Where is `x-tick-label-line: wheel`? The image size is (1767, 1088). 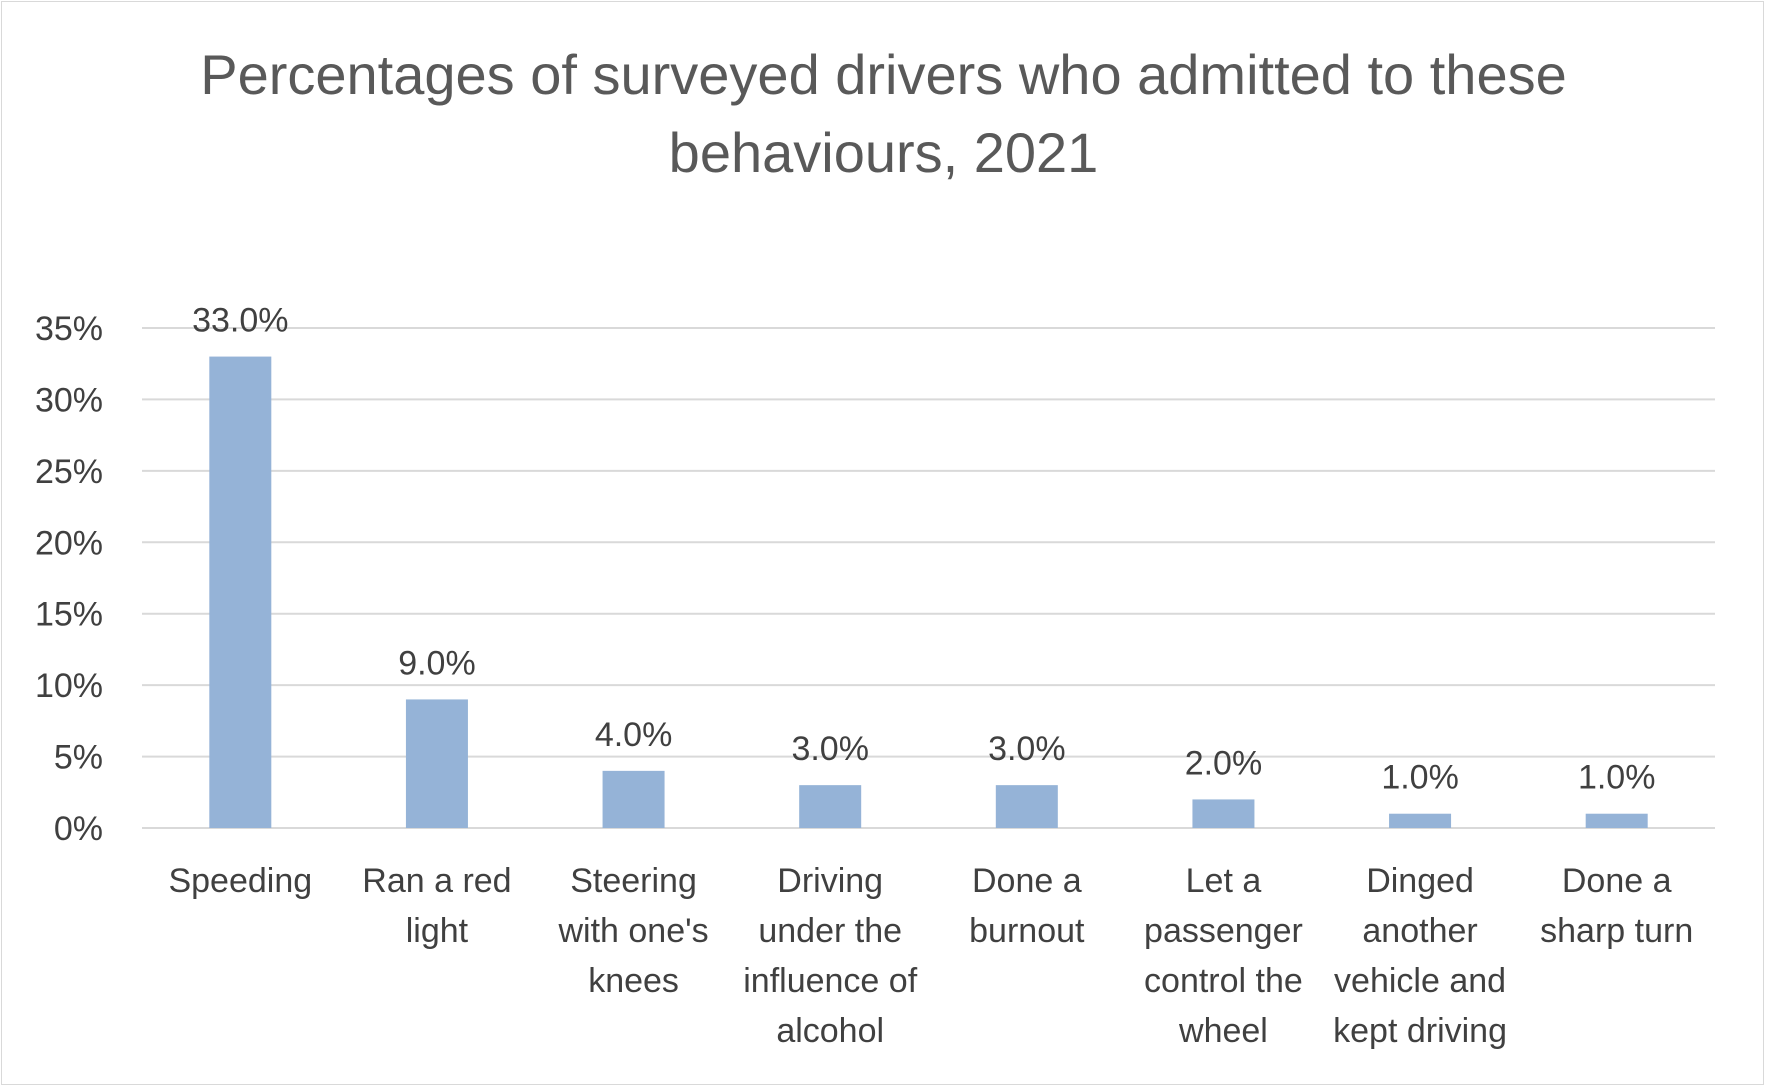
x-tick-label-line: wheel is located at coordinates (1223, 1031).